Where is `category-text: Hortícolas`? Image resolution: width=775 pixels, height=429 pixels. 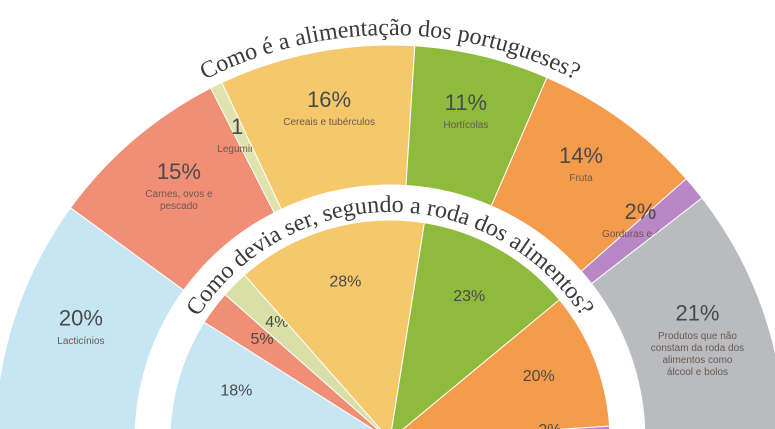 category-text: Hortícolas is located at coordinates (466, 125).